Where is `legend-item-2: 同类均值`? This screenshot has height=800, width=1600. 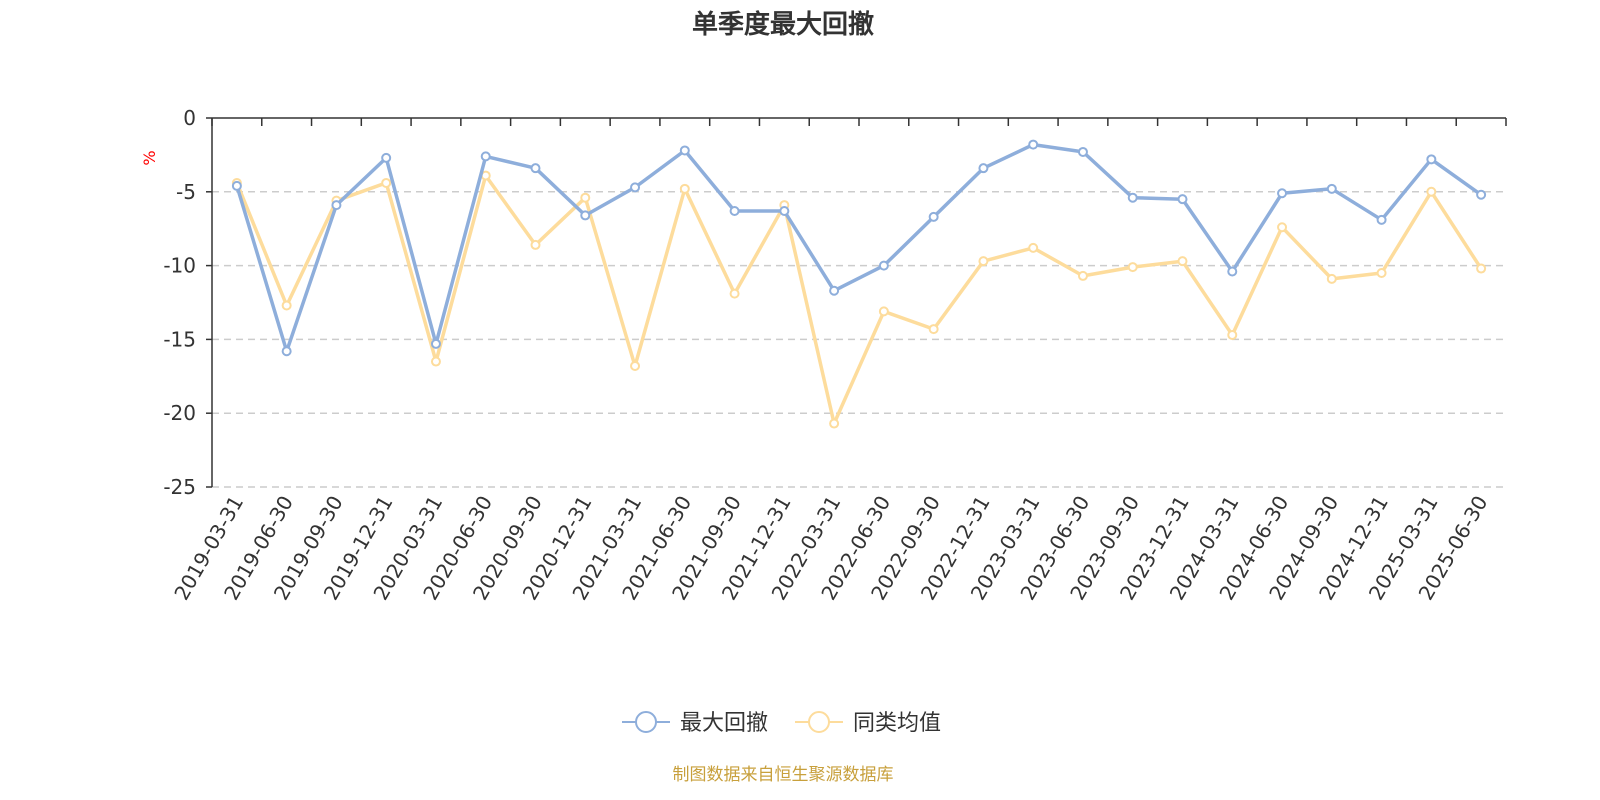
legend-item-2: 同类均值 is located at coordinates (868, 723).